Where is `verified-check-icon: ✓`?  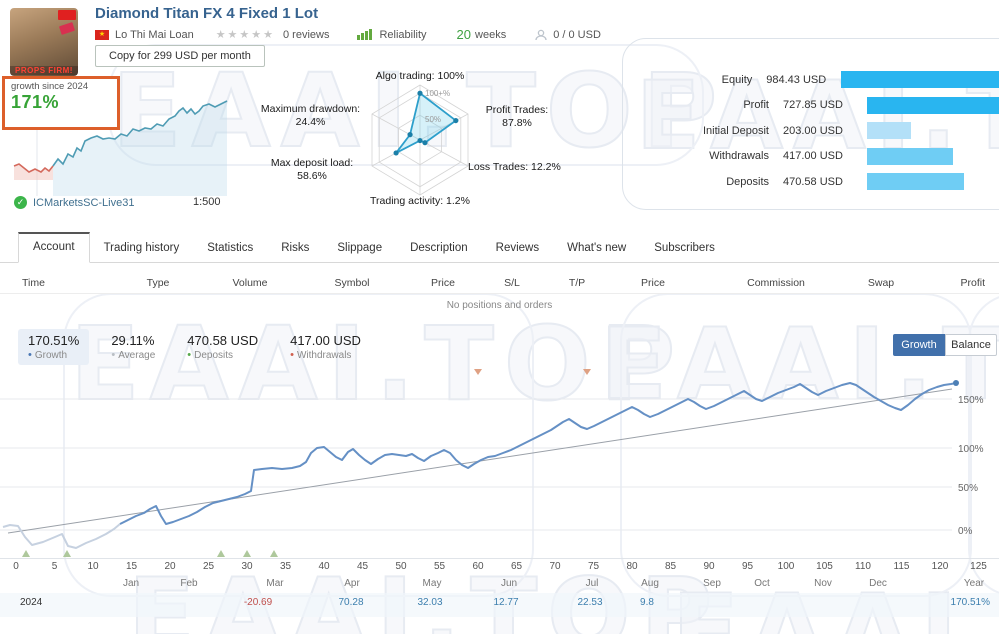 verified-check-icon: ✓ is located at coordinates (20, 202).